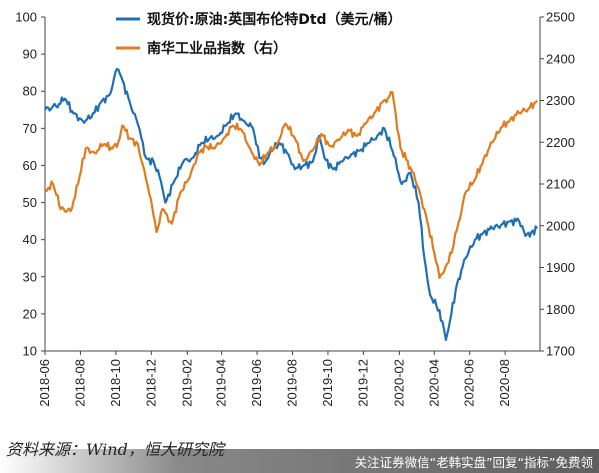 The image size is (599, 473). What do you see at coordinates (30, 351) in the screenshot?
I see `y-left-tick-label: 10` at bounding box center [30, 351].